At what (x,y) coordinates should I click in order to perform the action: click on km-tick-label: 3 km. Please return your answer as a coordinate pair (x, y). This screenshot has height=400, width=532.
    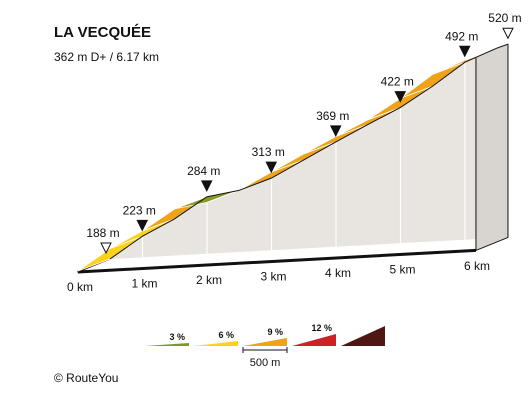
    Looking at the image, I should click on (273, 277).